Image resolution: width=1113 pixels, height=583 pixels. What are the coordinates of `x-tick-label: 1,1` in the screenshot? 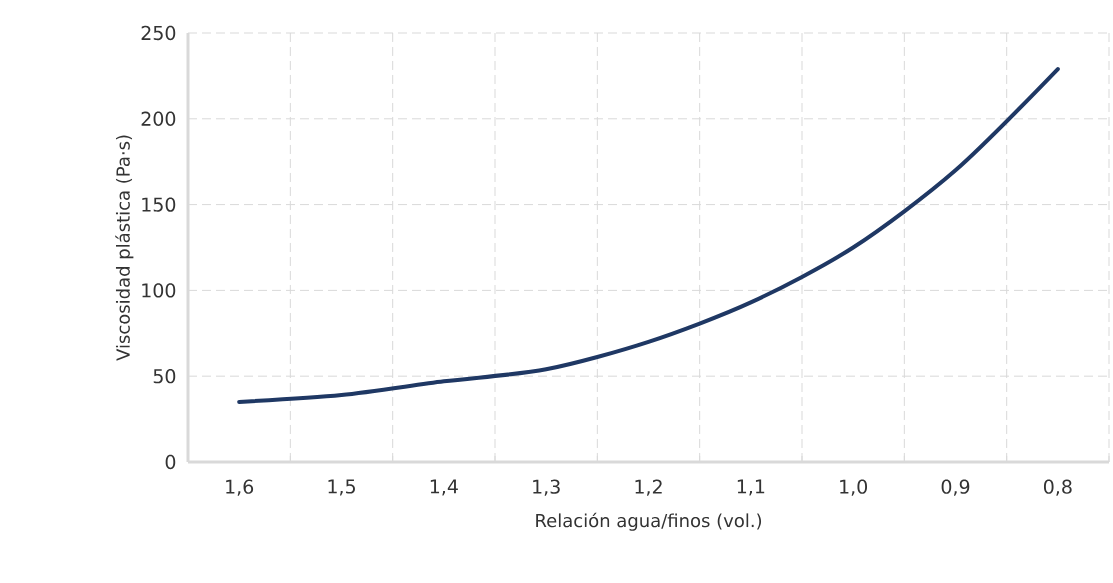 It's located at (751, 487).